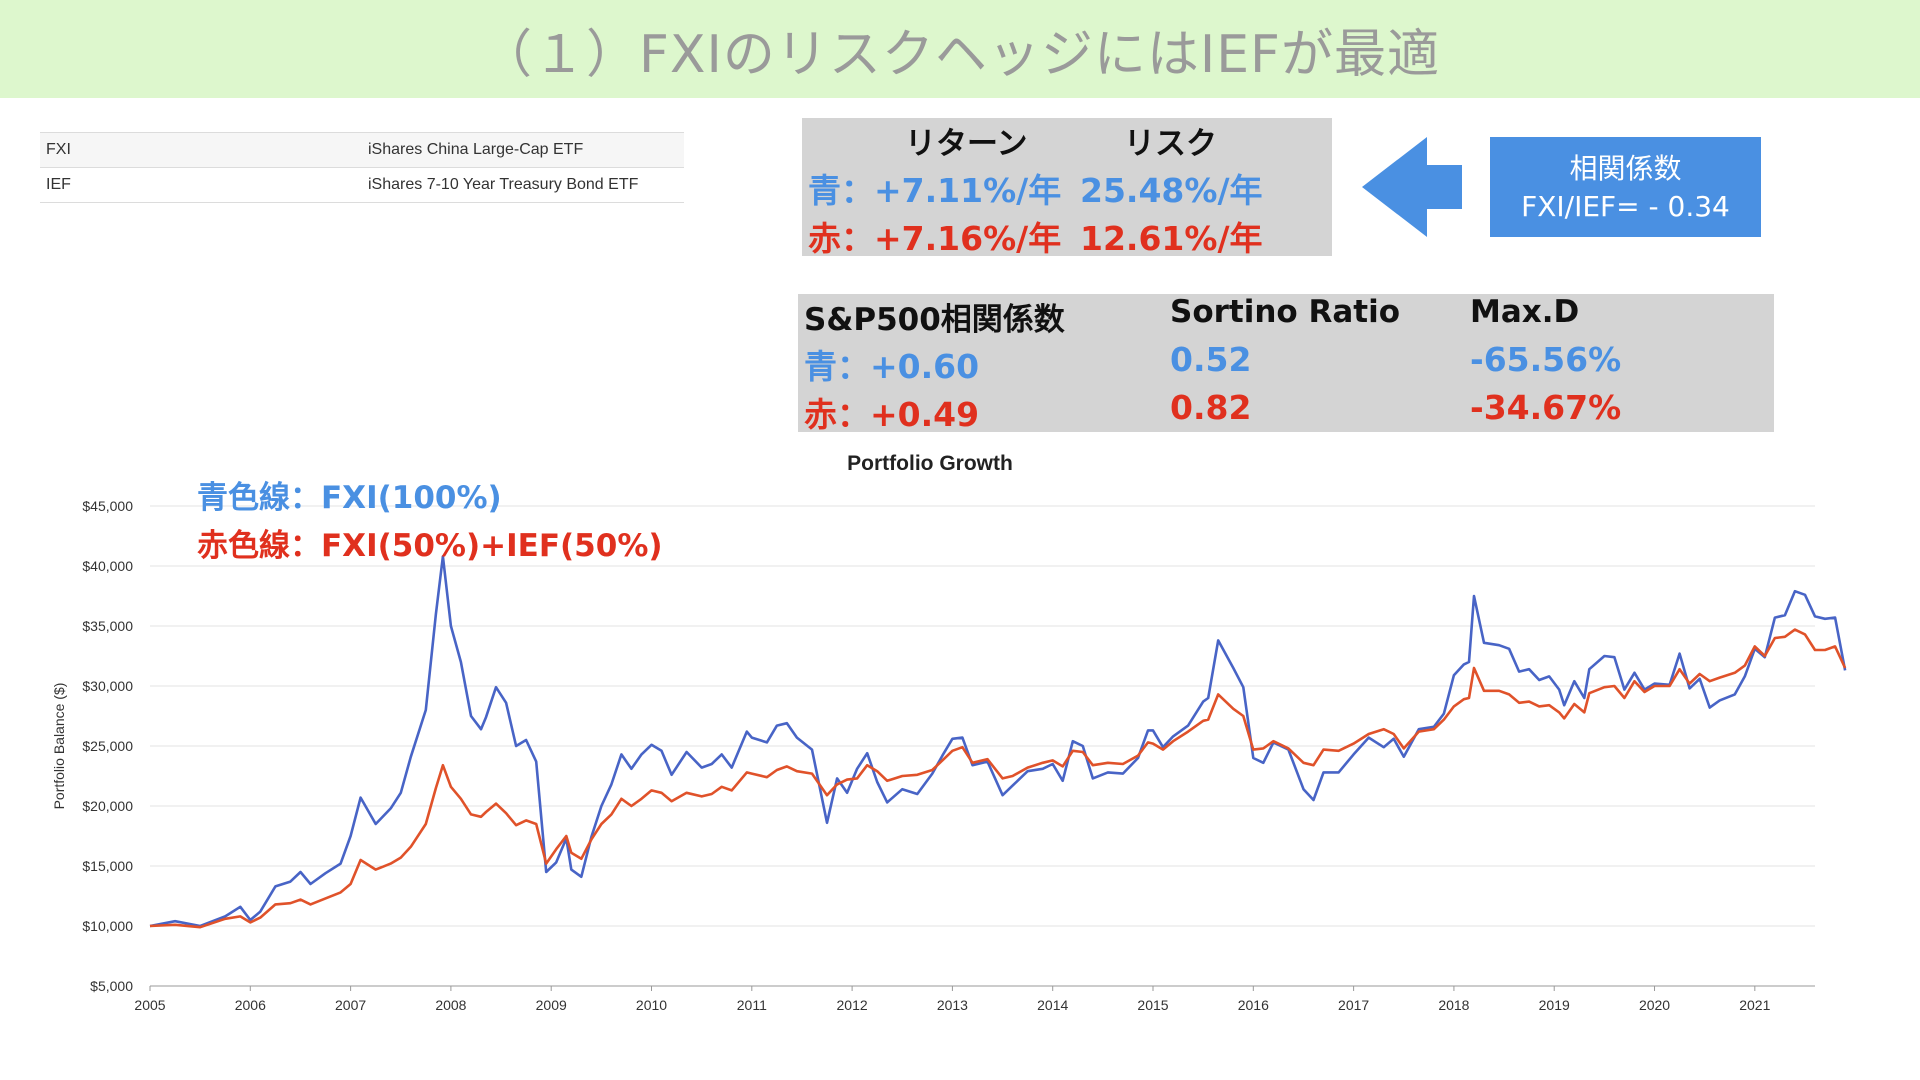  What do you see at coordinates (149, 1005) in the screenshot?
I see `x-tick-label: 2005` at bounding box center [149, 1005].